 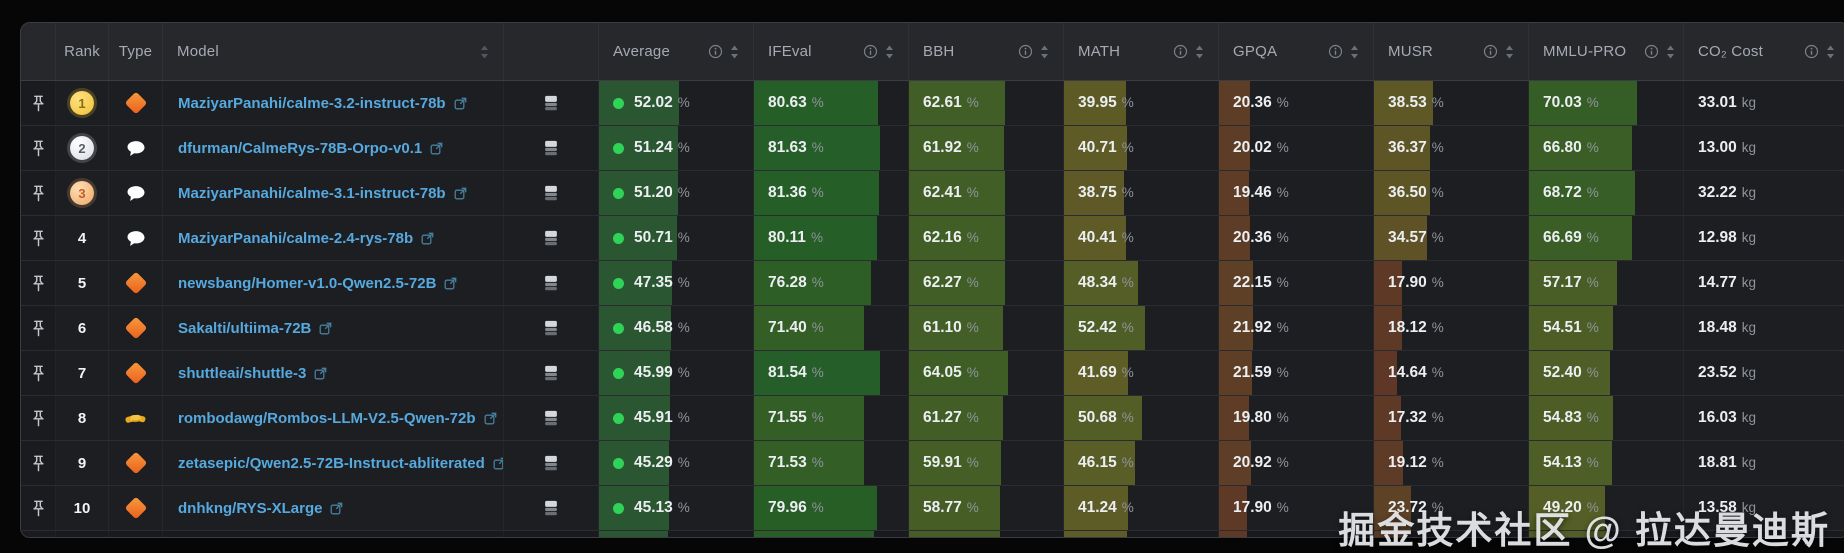 I want to click on table-row-partial, so click(x=932, y=534).